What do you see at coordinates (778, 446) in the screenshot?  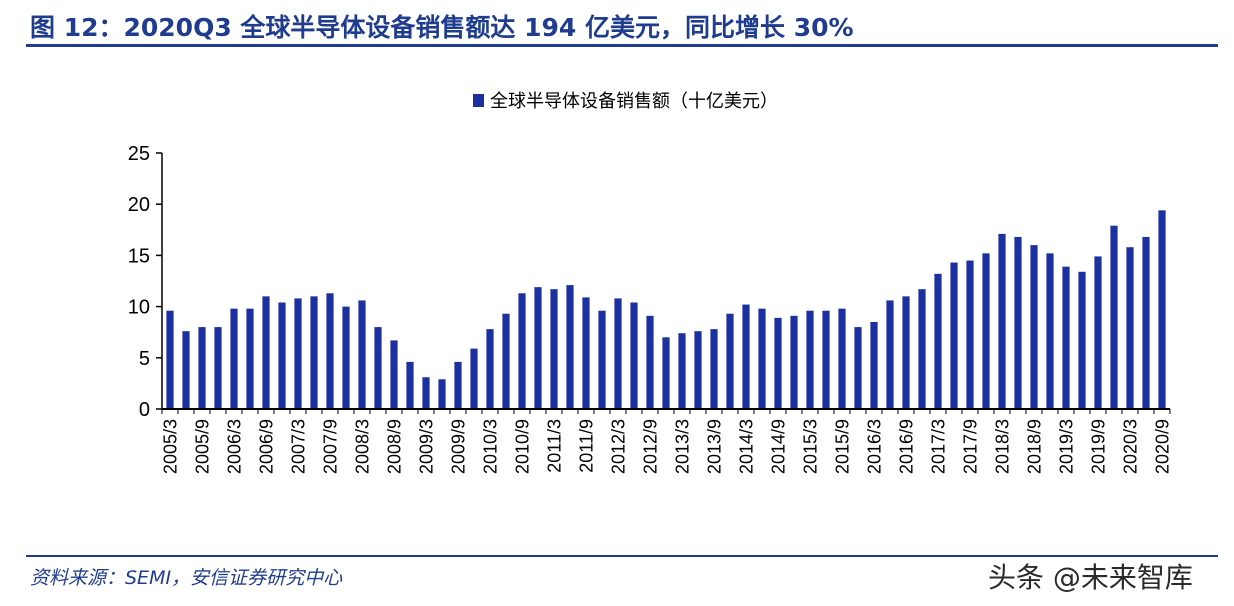 I see `x-tick-label: 2014/9` at bounding box center [778, 446].